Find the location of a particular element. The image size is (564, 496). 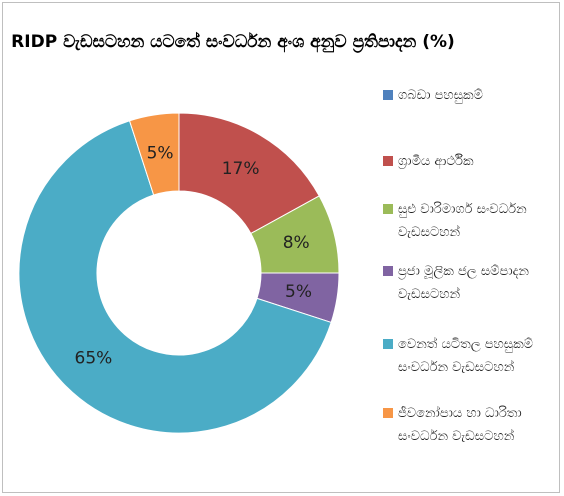

data-label: 17% is located at coordinates (241, 169).